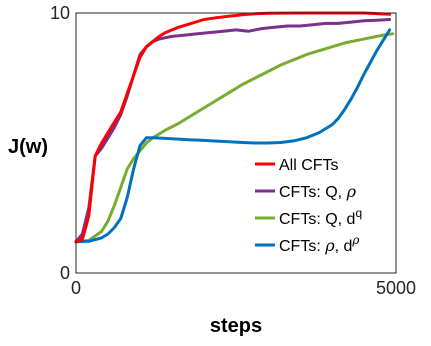 The image size is (431, 346). What do you see at coordinates (236, 326) in the screenshot?
I see `x-axis-title: steps` at bounding box center [236, 326].